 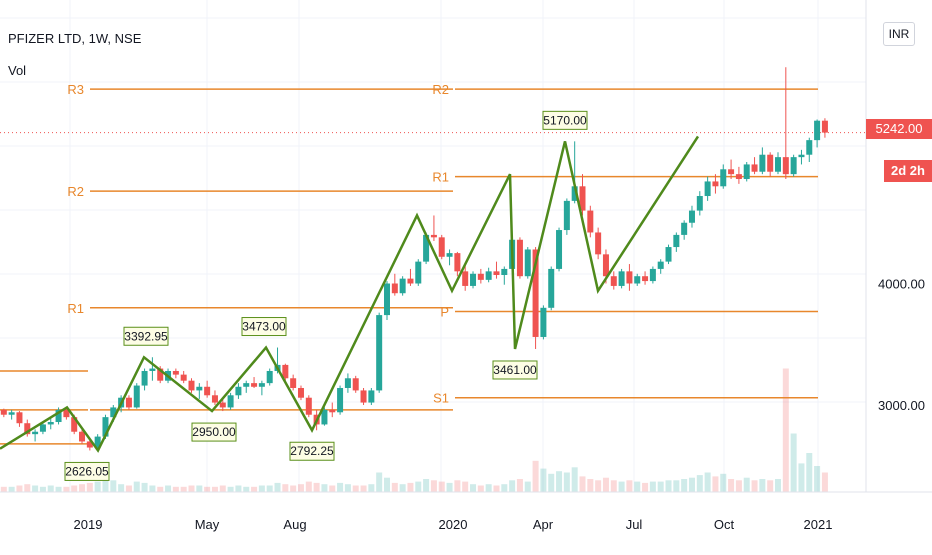 I want to click on pivot-label-s1: S1, so click(x=441, y=398).